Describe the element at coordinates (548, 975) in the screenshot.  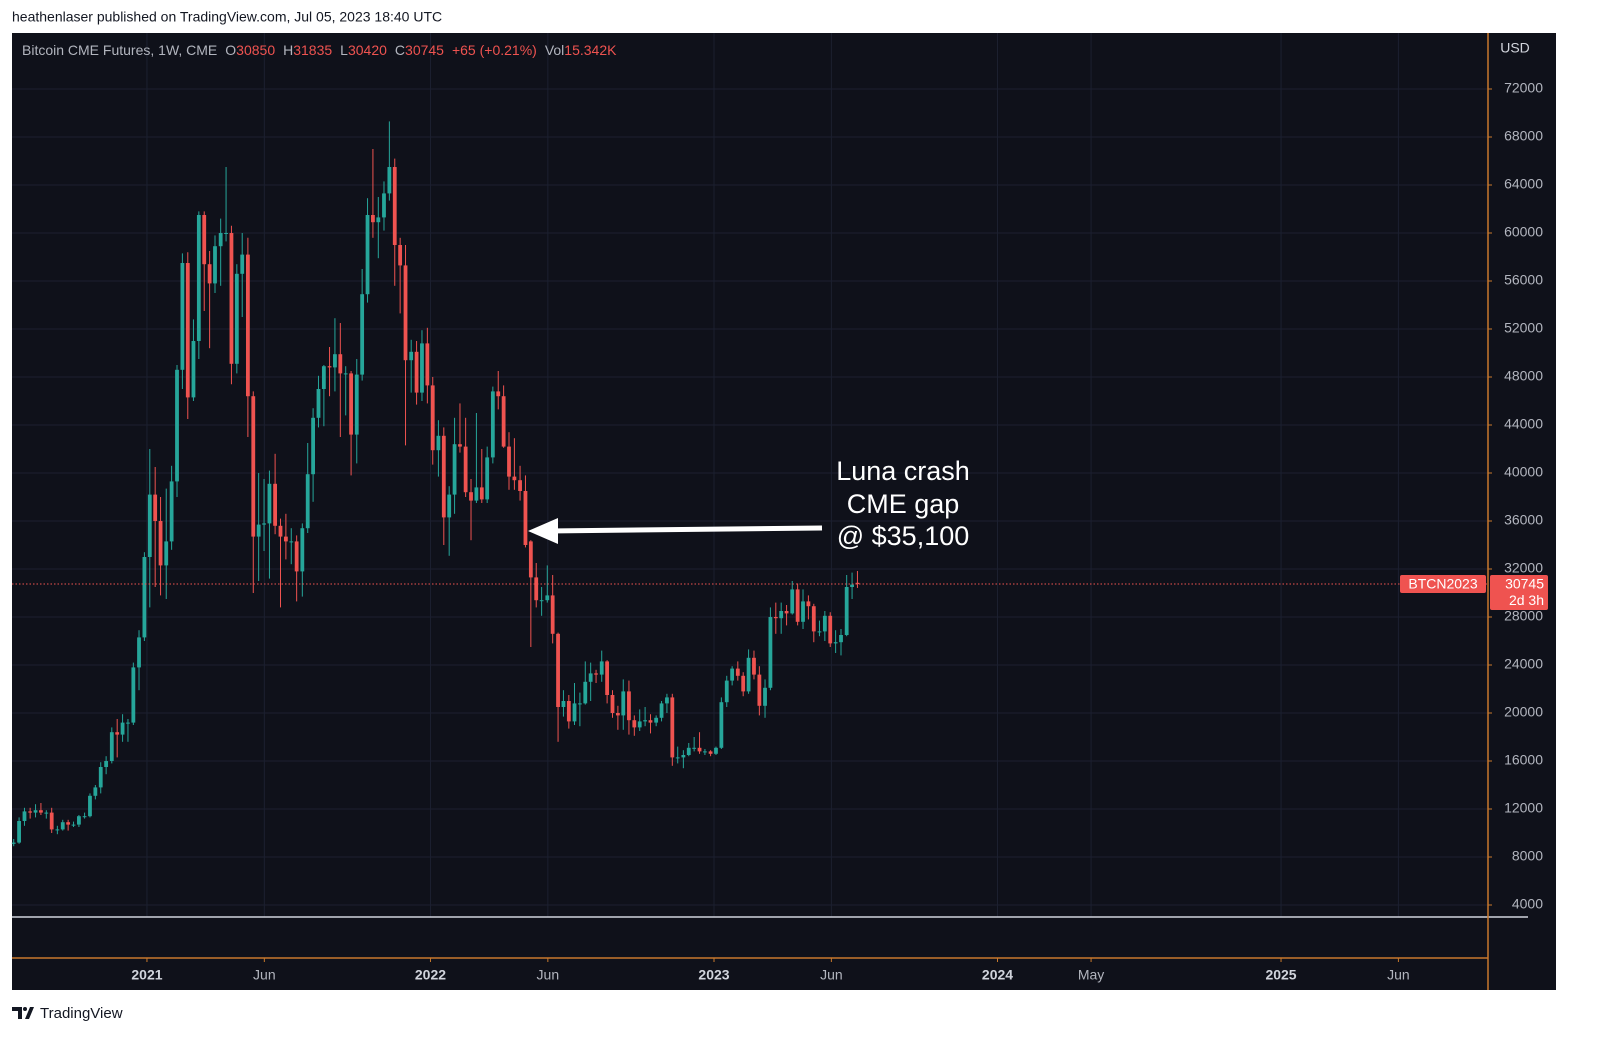
I see `x-tick-label: Jun` at that location.